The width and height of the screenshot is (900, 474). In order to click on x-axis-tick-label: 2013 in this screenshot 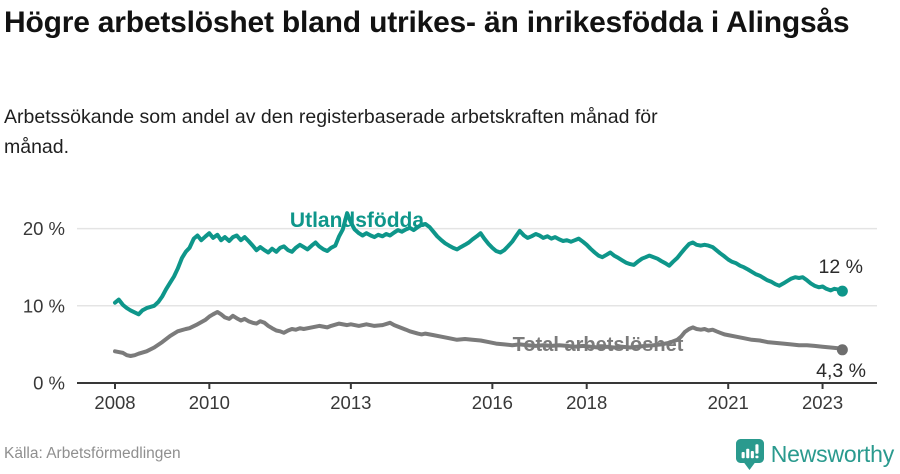, I will do `click(350, 402)`.